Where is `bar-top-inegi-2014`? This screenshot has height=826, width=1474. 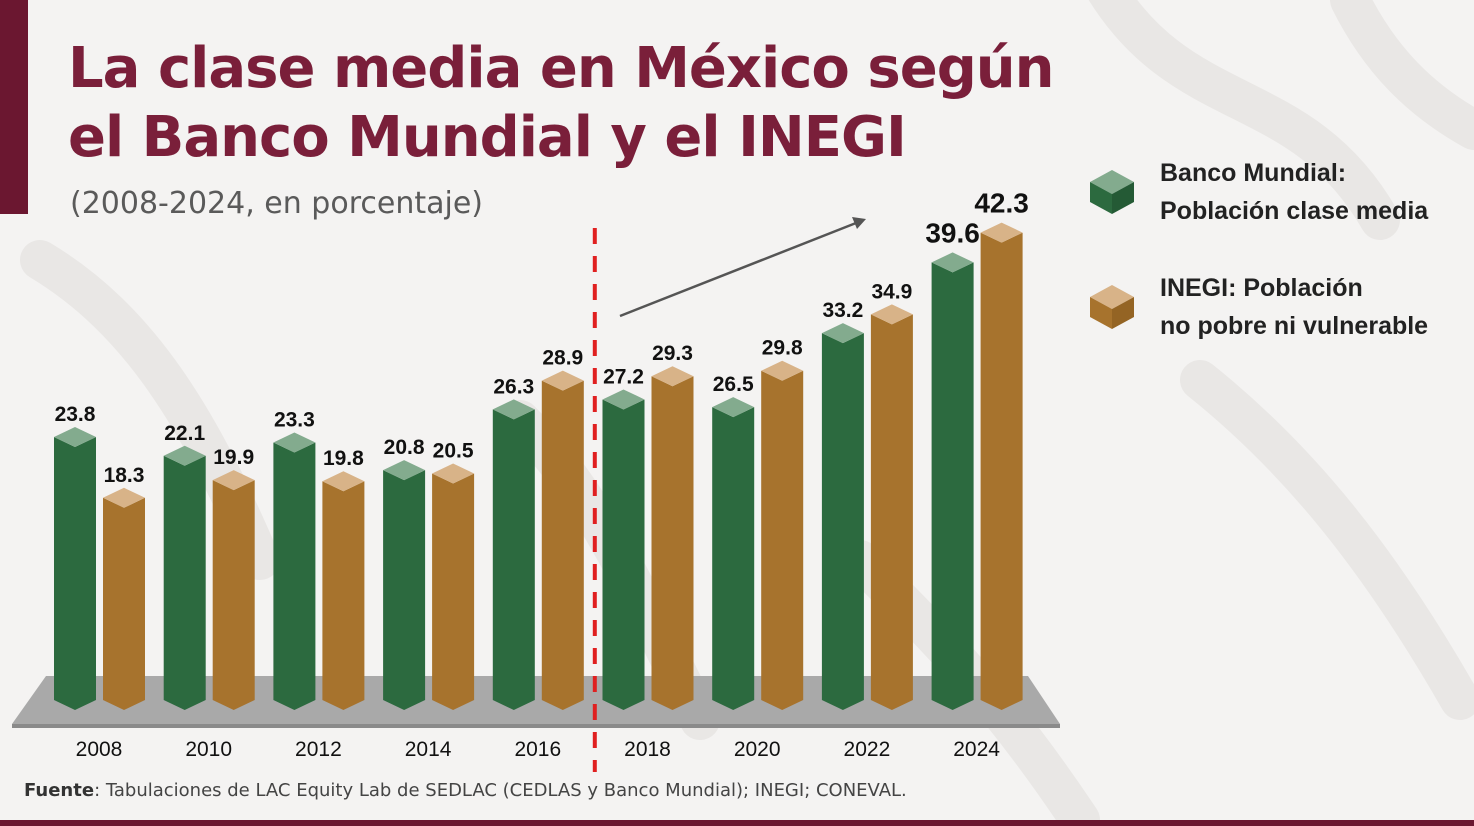 bar-top-inegi-2014 is located at coordinates (453, 473).